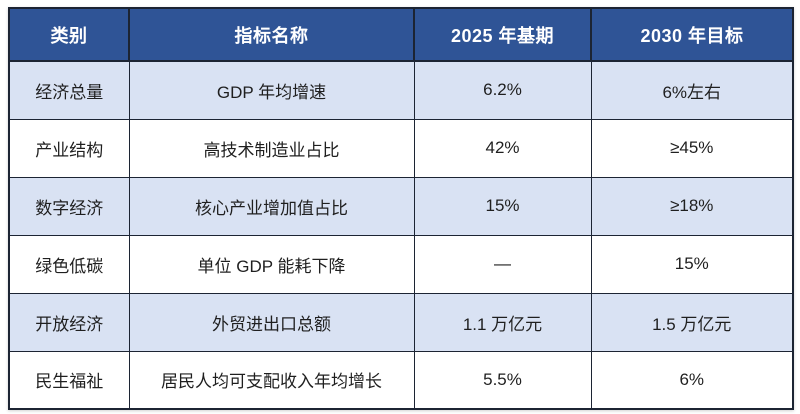  Describe the element at coordinates (271, 264) in the screenshot. I see `cell-indicator: 单位 GDP 能耗下降` at that location.